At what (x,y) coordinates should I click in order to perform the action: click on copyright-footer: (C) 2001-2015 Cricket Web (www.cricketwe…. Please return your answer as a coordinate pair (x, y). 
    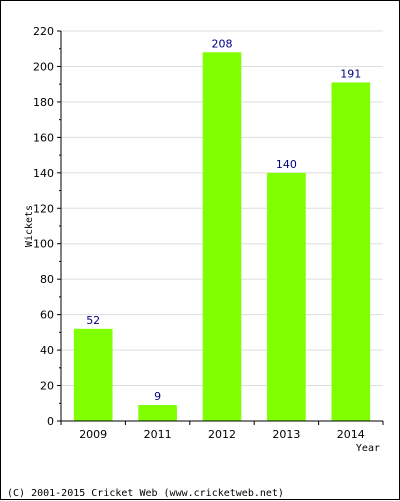
    Looking at the image, I should click on (145, 493).